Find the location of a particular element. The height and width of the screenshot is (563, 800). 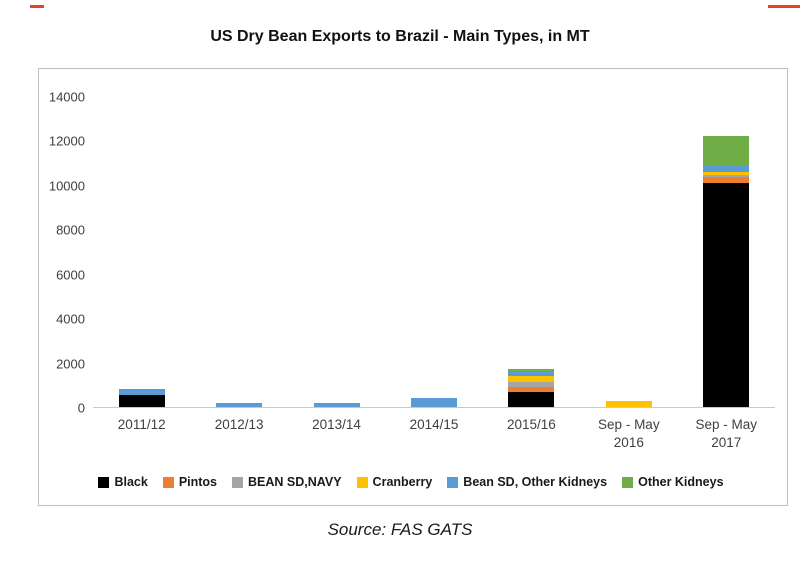

legend-item: Other Kidneys is located at coordinates (673, 482).